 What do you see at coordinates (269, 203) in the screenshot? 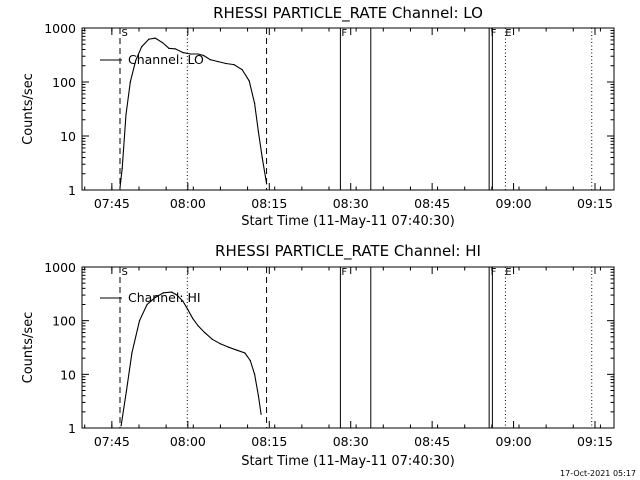
I see `p0-x-tick-label: 08:15` at bounding box center [269, 203].